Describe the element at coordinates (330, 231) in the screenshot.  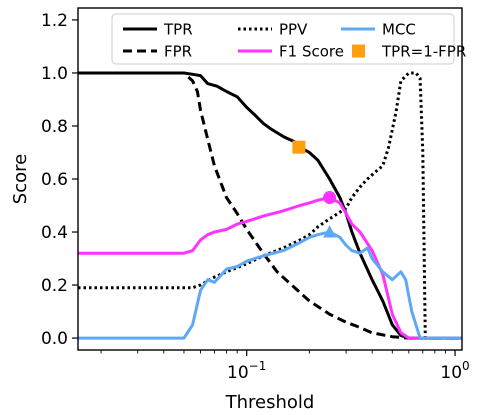
I see `mcc-max-triangle-marker` at that location.